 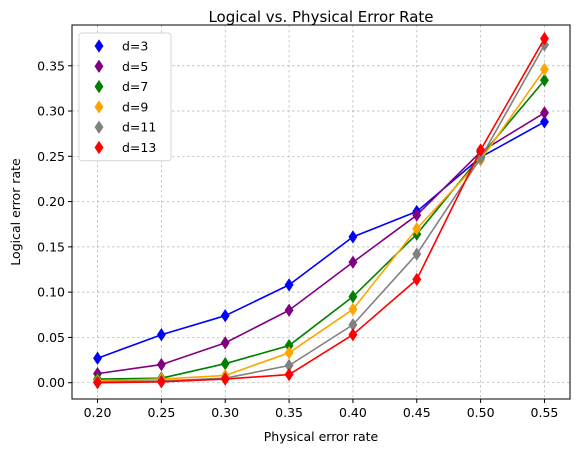 What do you see at coordinates (135, 46) in the screenshot?
I see `legend-label: d=3` at bounding box center [135, 46].